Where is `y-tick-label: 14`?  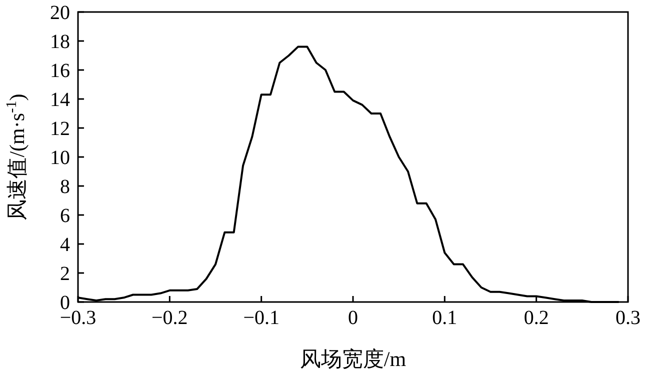 y-tick-label: 14 is located at coordinates (60, 100).